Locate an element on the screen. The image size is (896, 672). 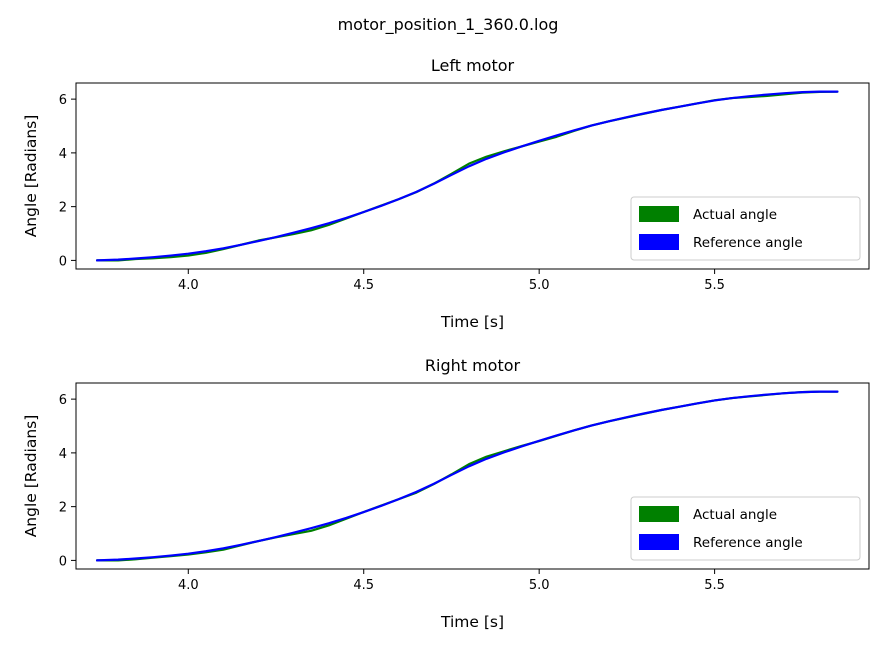
right-motor-legend-label-actual: Actual angle is located at coordinates (735, 515).